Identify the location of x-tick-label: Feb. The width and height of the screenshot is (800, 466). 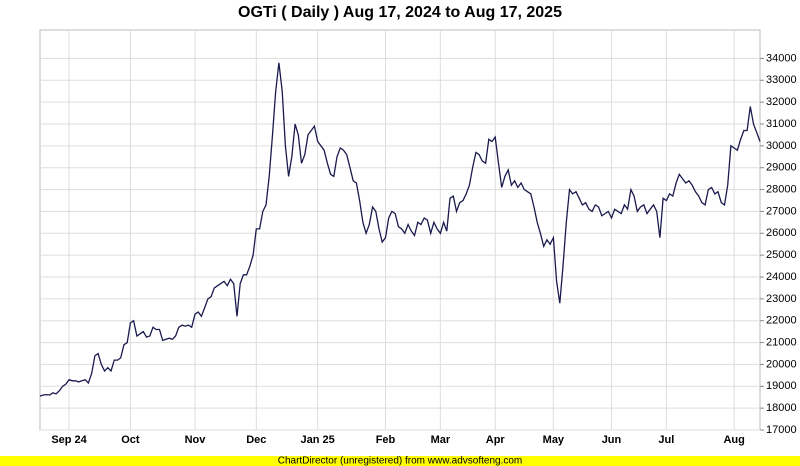
(386, 440).